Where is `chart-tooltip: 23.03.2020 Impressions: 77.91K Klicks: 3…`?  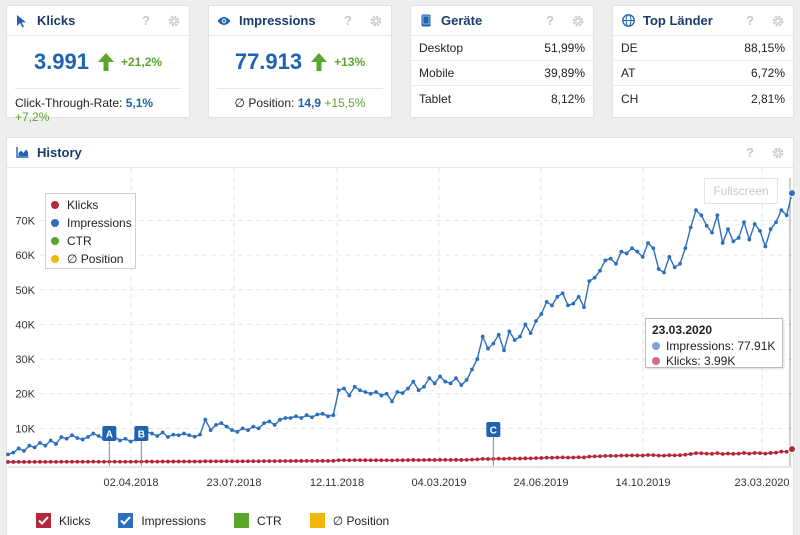
chart-tooltip: 23.03.2020 Impressions: 77.91K Klicks: 3… is located at coordinates (714, 343).